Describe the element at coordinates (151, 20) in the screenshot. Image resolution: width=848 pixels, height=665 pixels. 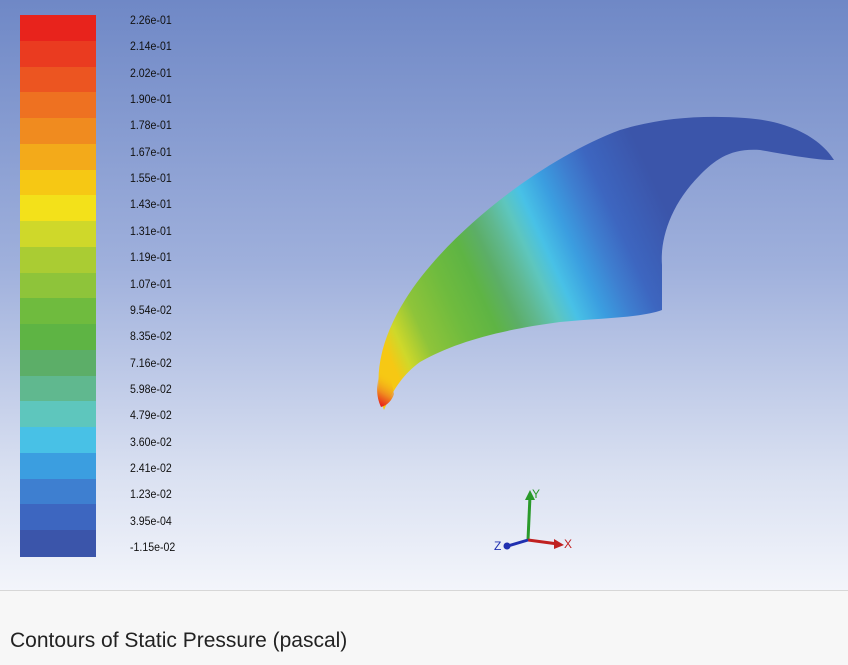
I see `color-scale-label: 2.26e-01` at that location.